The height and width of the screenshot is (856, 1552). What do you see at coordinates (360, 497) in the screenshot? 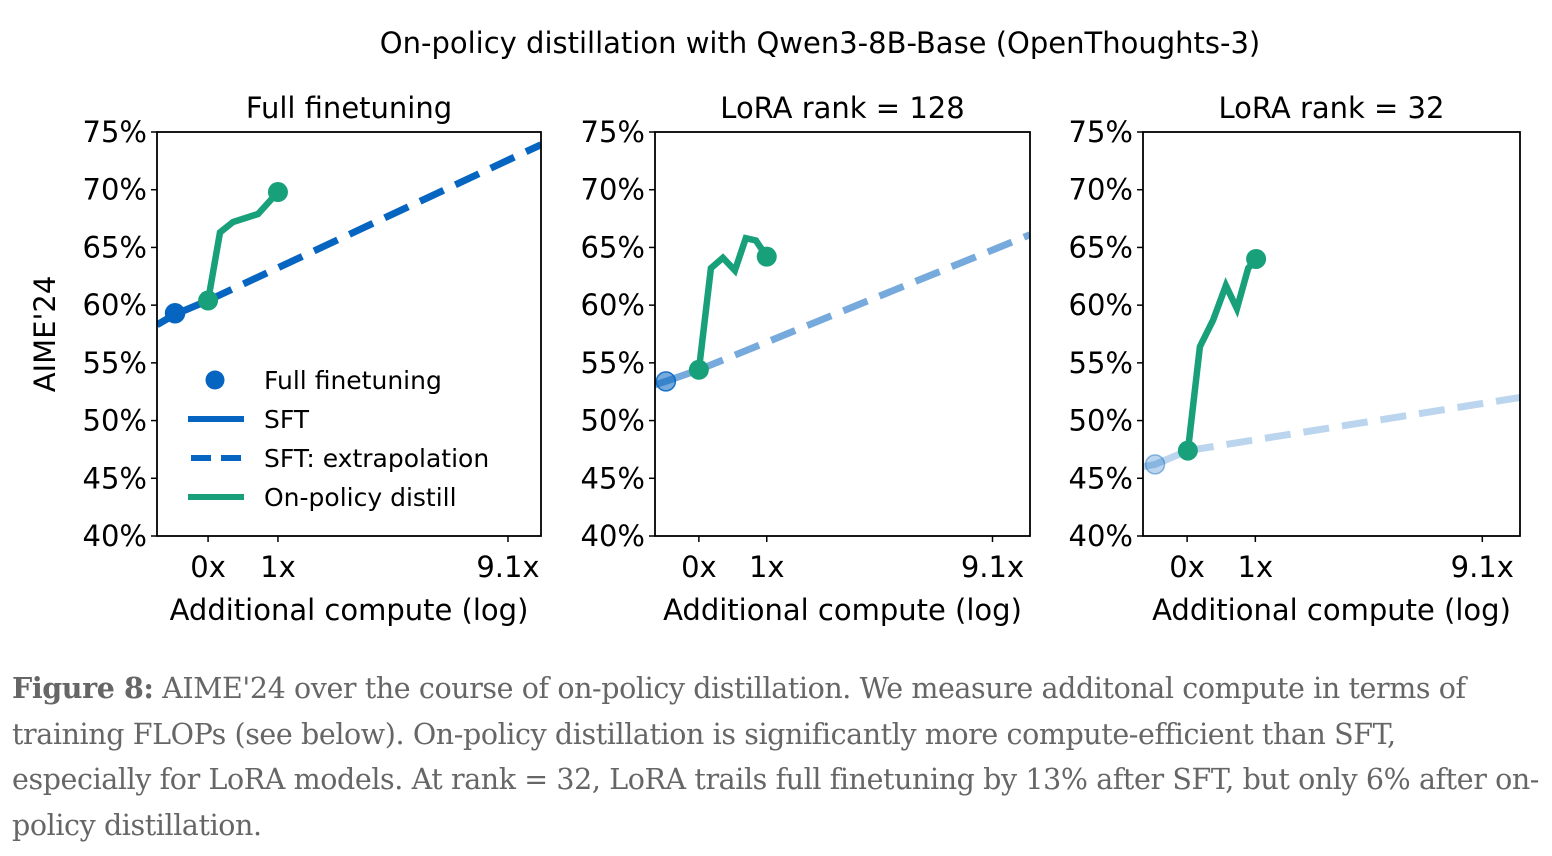
I see `legend-label: On-policy distill` at bounding box center [360, 497].